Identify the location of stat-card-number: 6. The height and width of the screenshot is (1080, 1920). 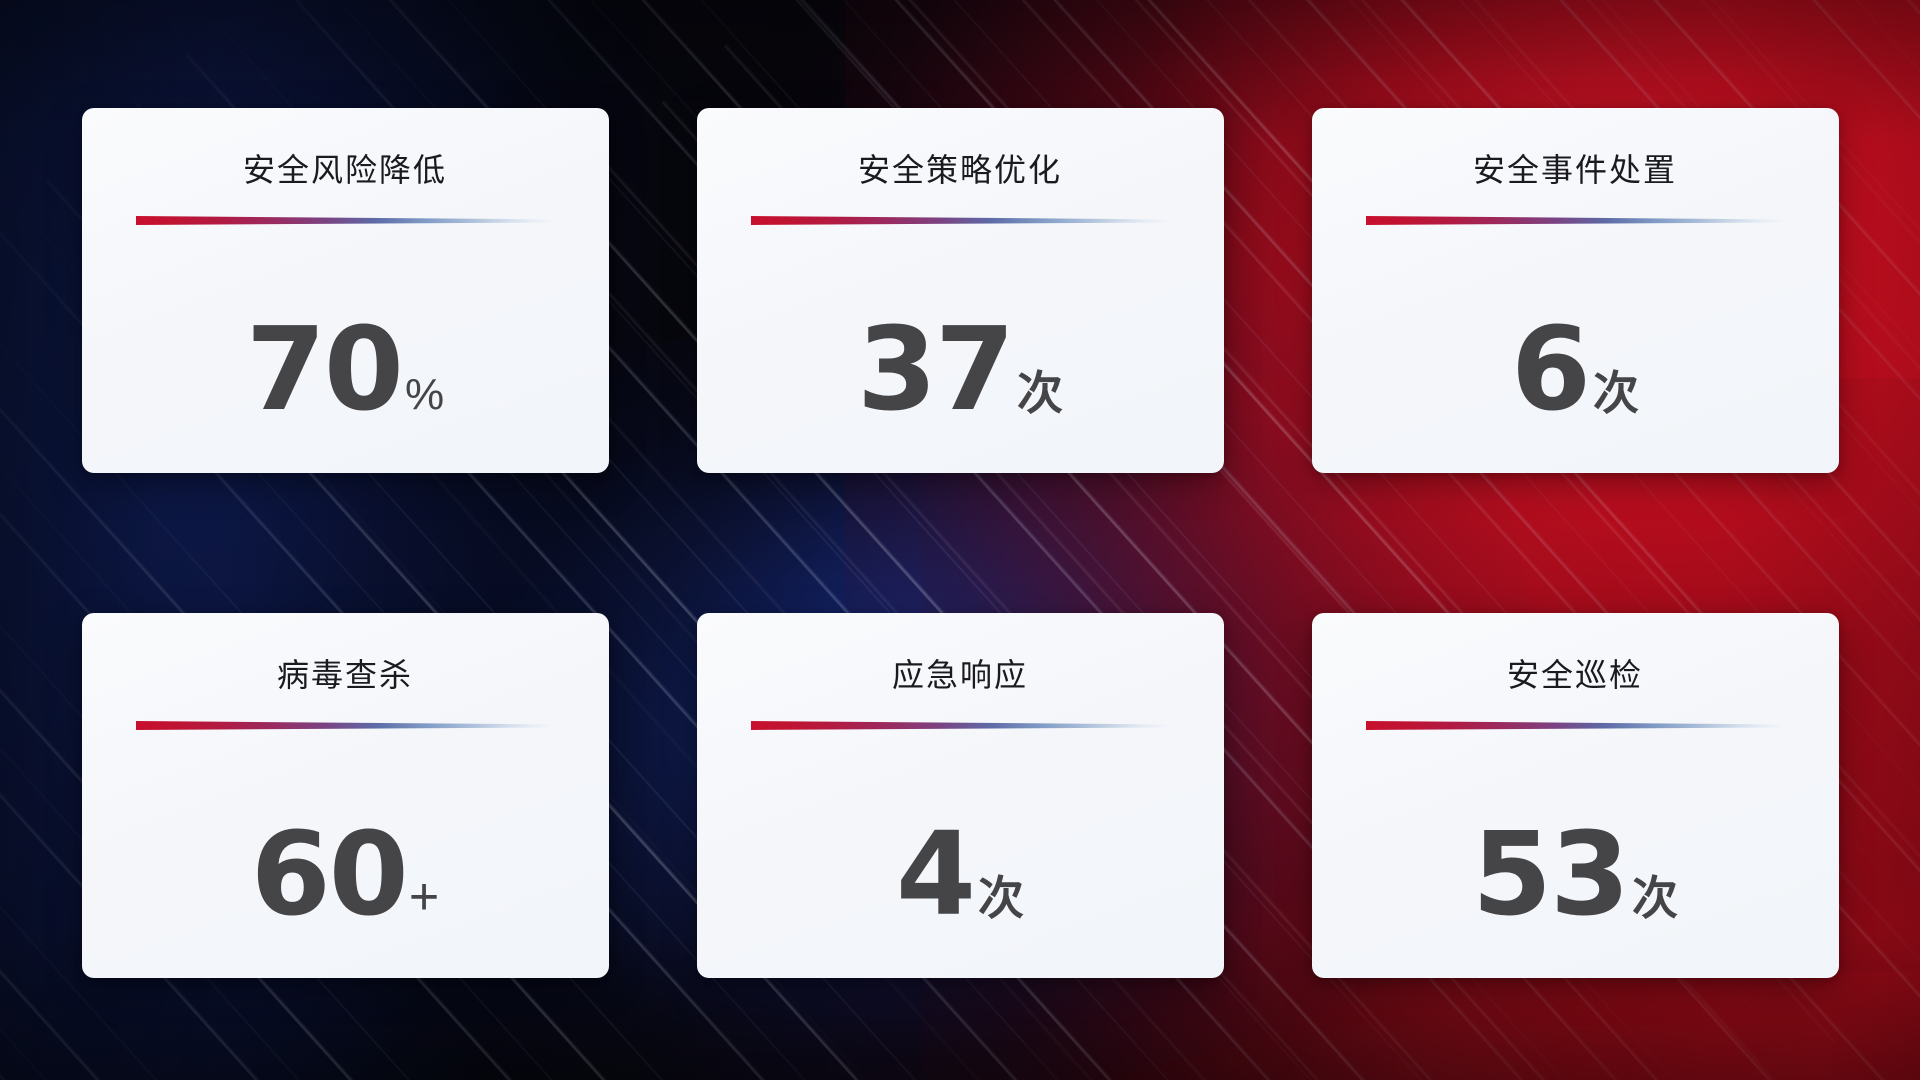
(1550, 369).